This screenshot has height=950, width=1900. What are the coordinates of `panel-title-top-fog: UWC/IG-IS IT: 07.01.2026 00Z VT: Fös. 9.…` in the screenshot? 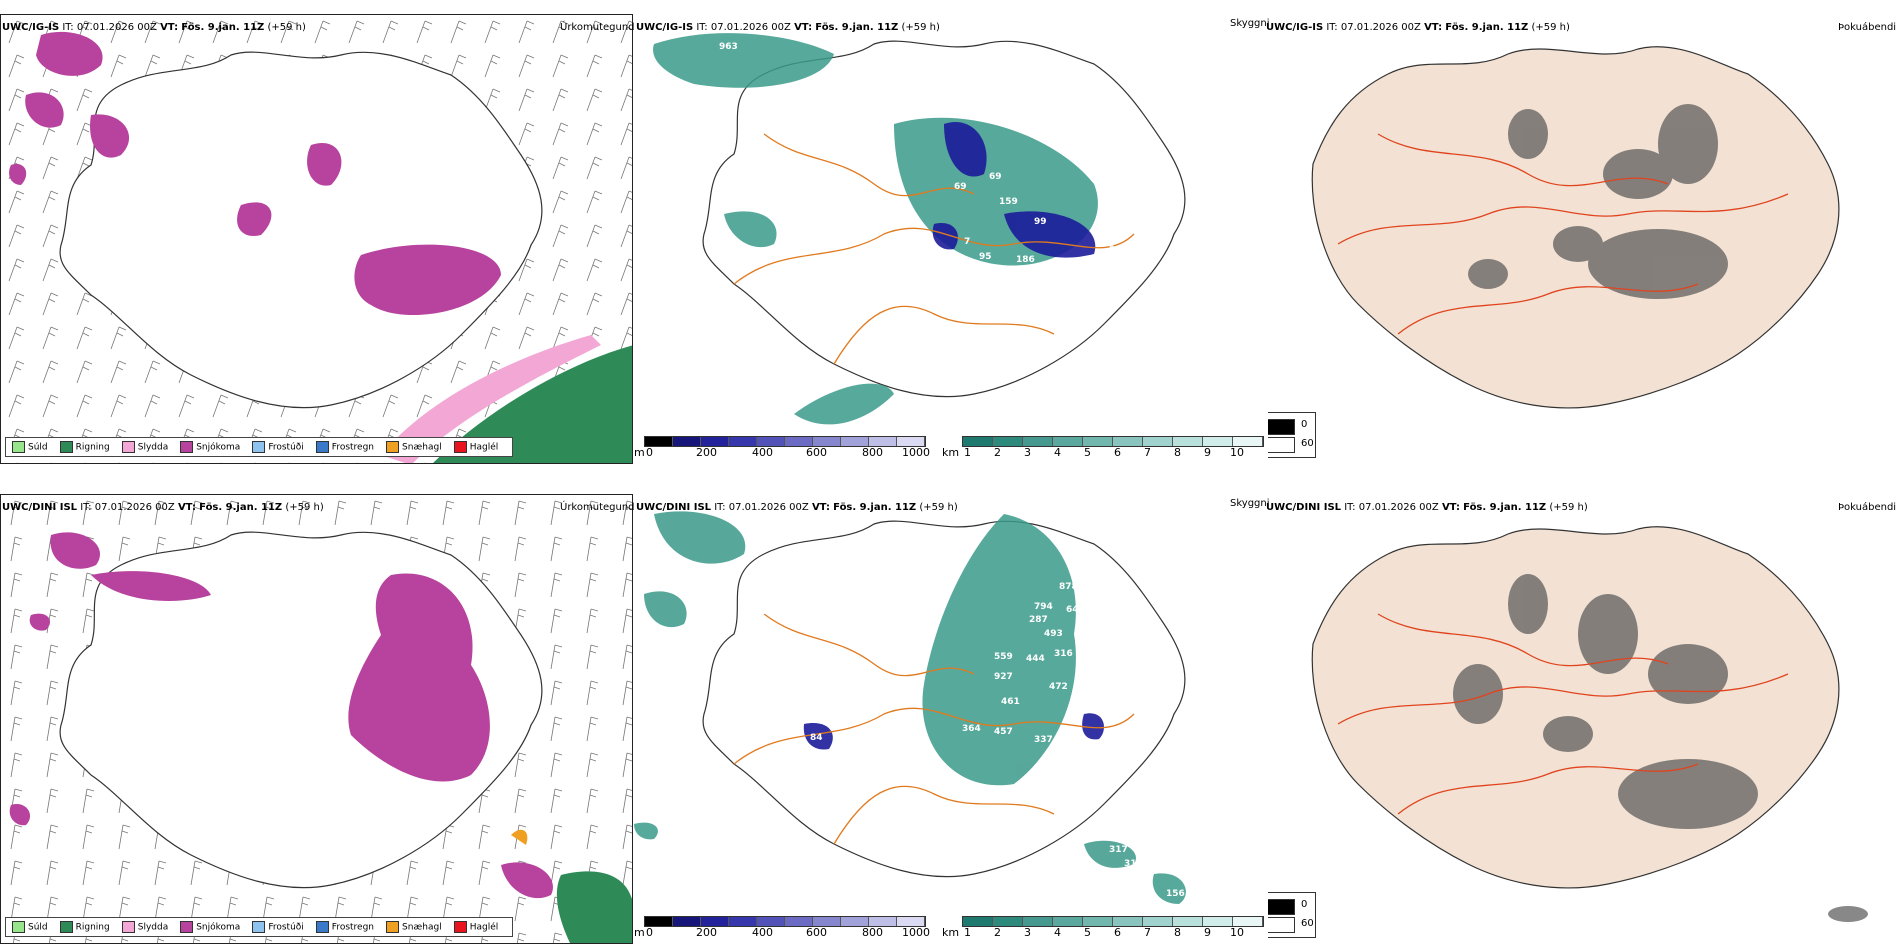 It's located at (1418, 27).